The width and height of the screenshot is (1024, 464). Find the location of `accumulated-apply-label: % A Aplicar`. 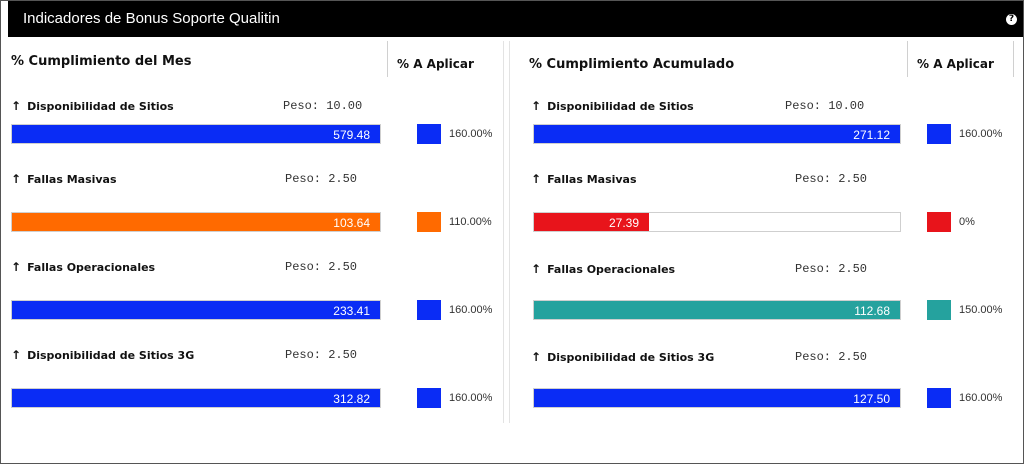

accumulated-apply-label: % A Aplicar is located at coordinates (955, 64).